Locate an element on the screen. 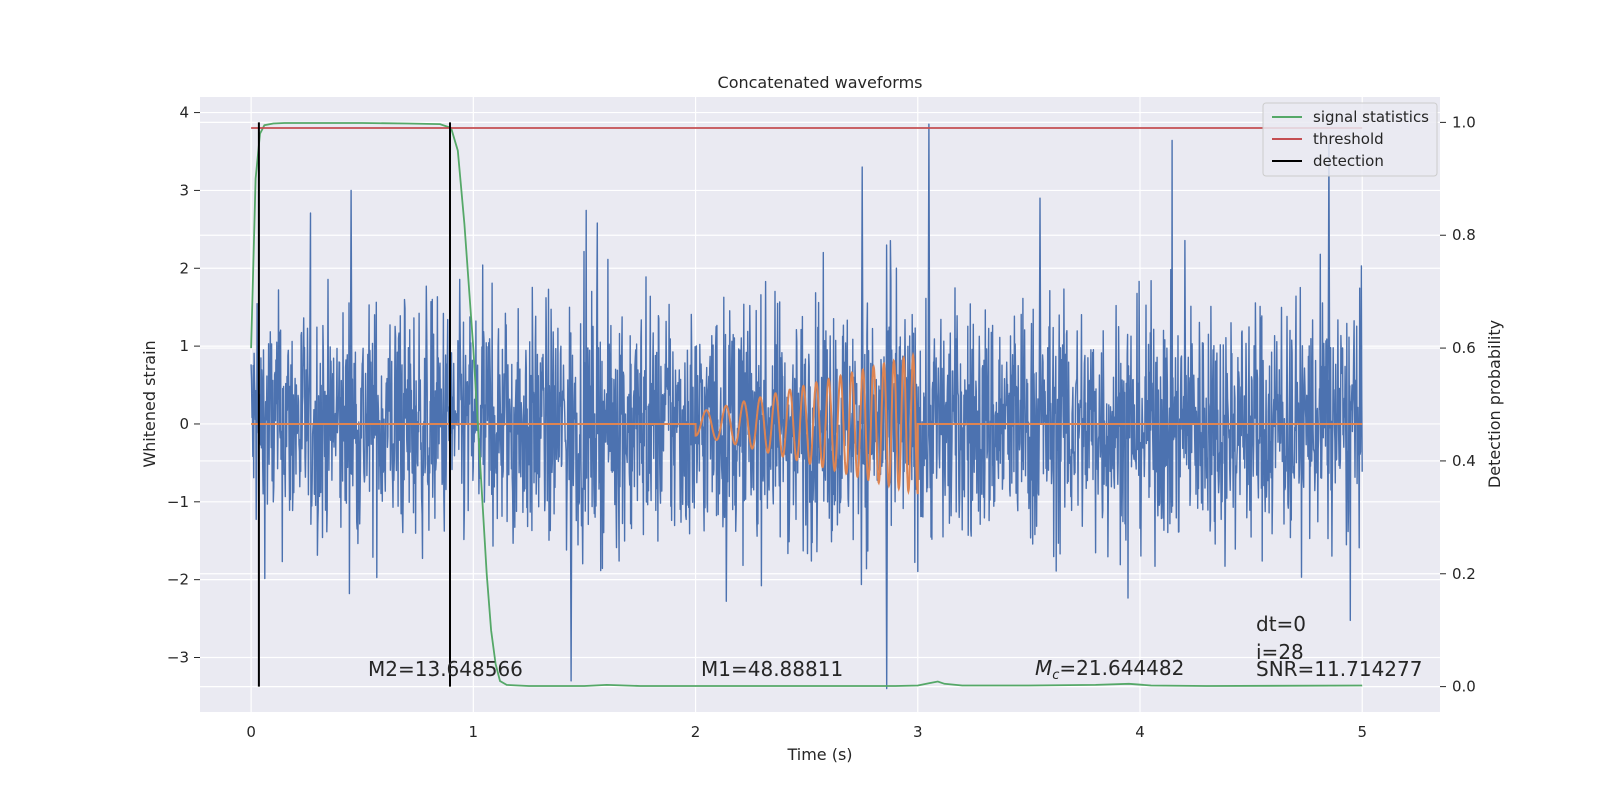 The width and height of the screenshot is (1600, 800). legend-label: detection is located at coordinates (1348, 161).